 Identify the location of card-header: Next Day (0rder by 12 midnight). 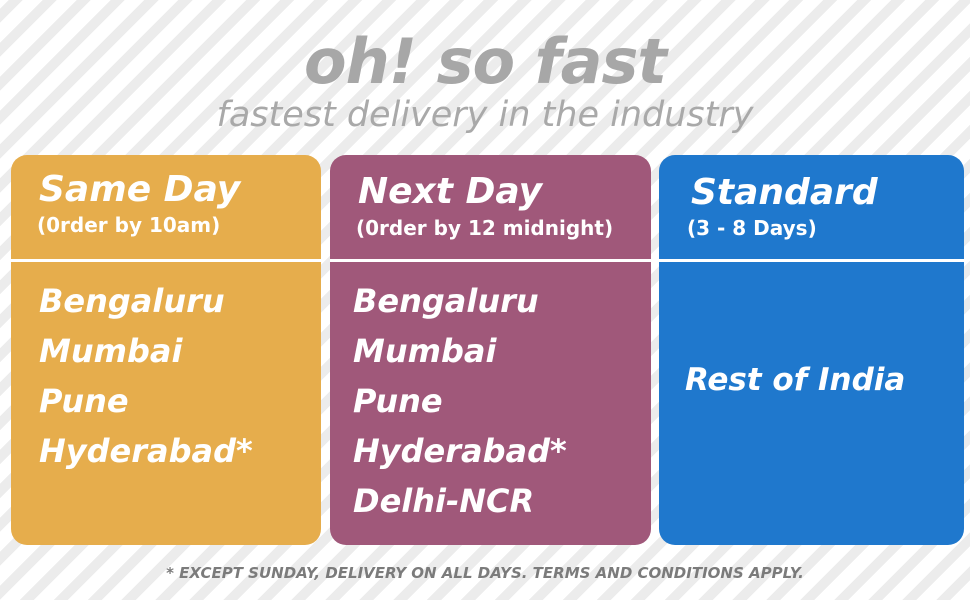
(490, 207).